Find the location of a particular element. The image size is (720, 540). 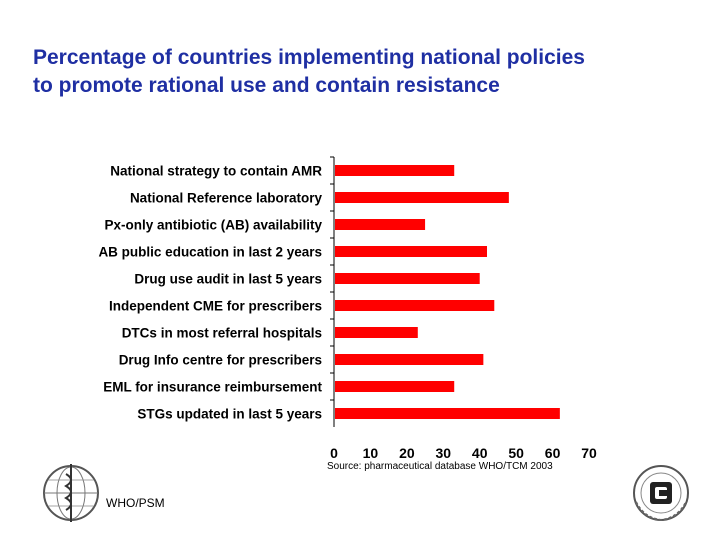

category-label: National Reference laboratory is located at coordinates (226, 198).